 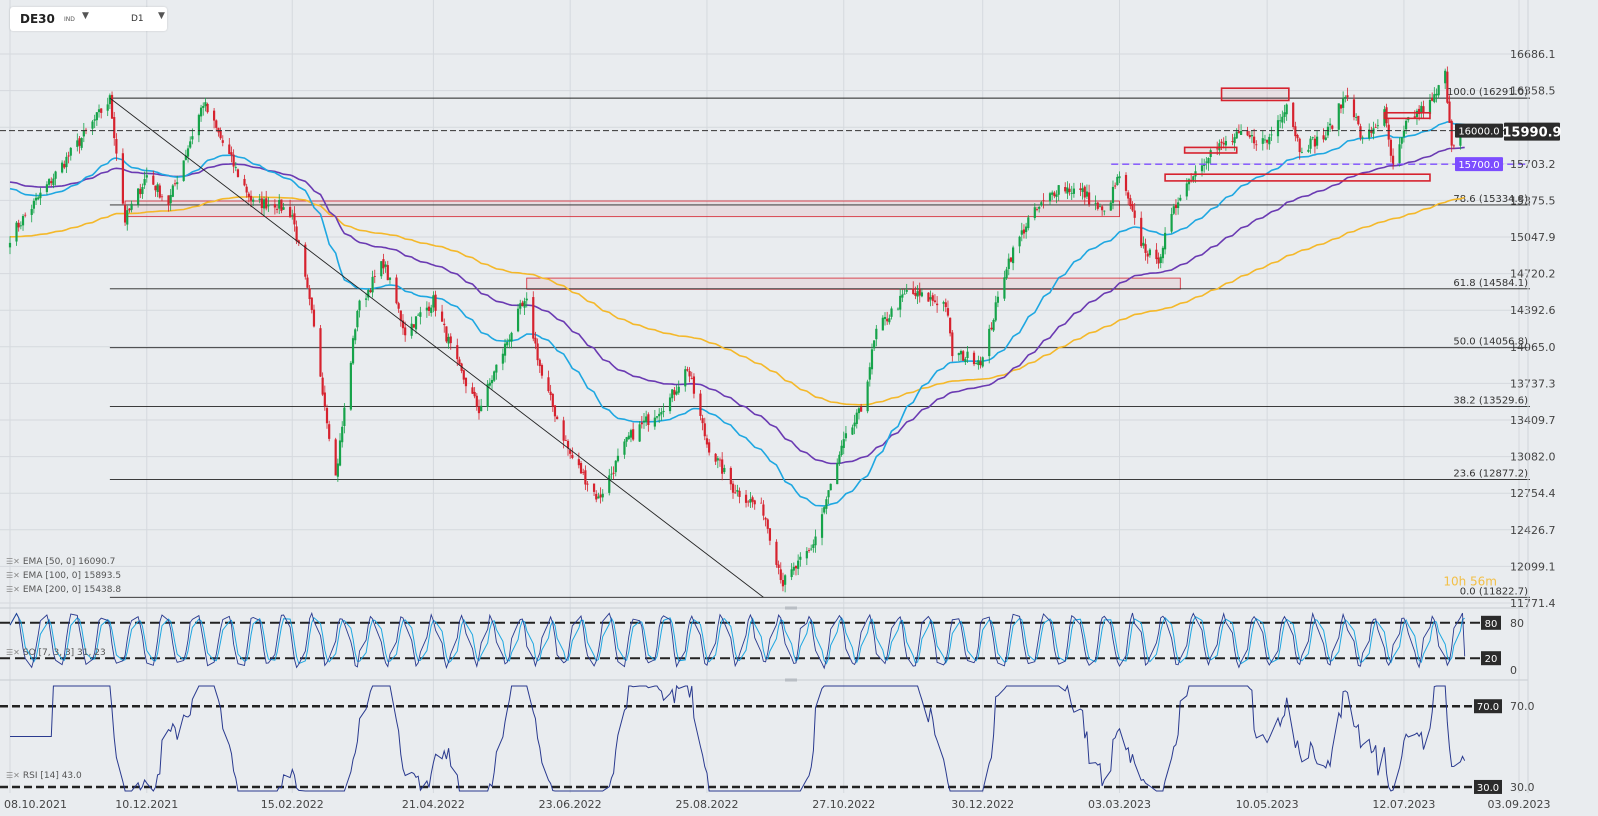 I want to click on stochastic-legend: ☰✕ SO [7, 3, 3] 31, 23, so click(x=56, y=653).